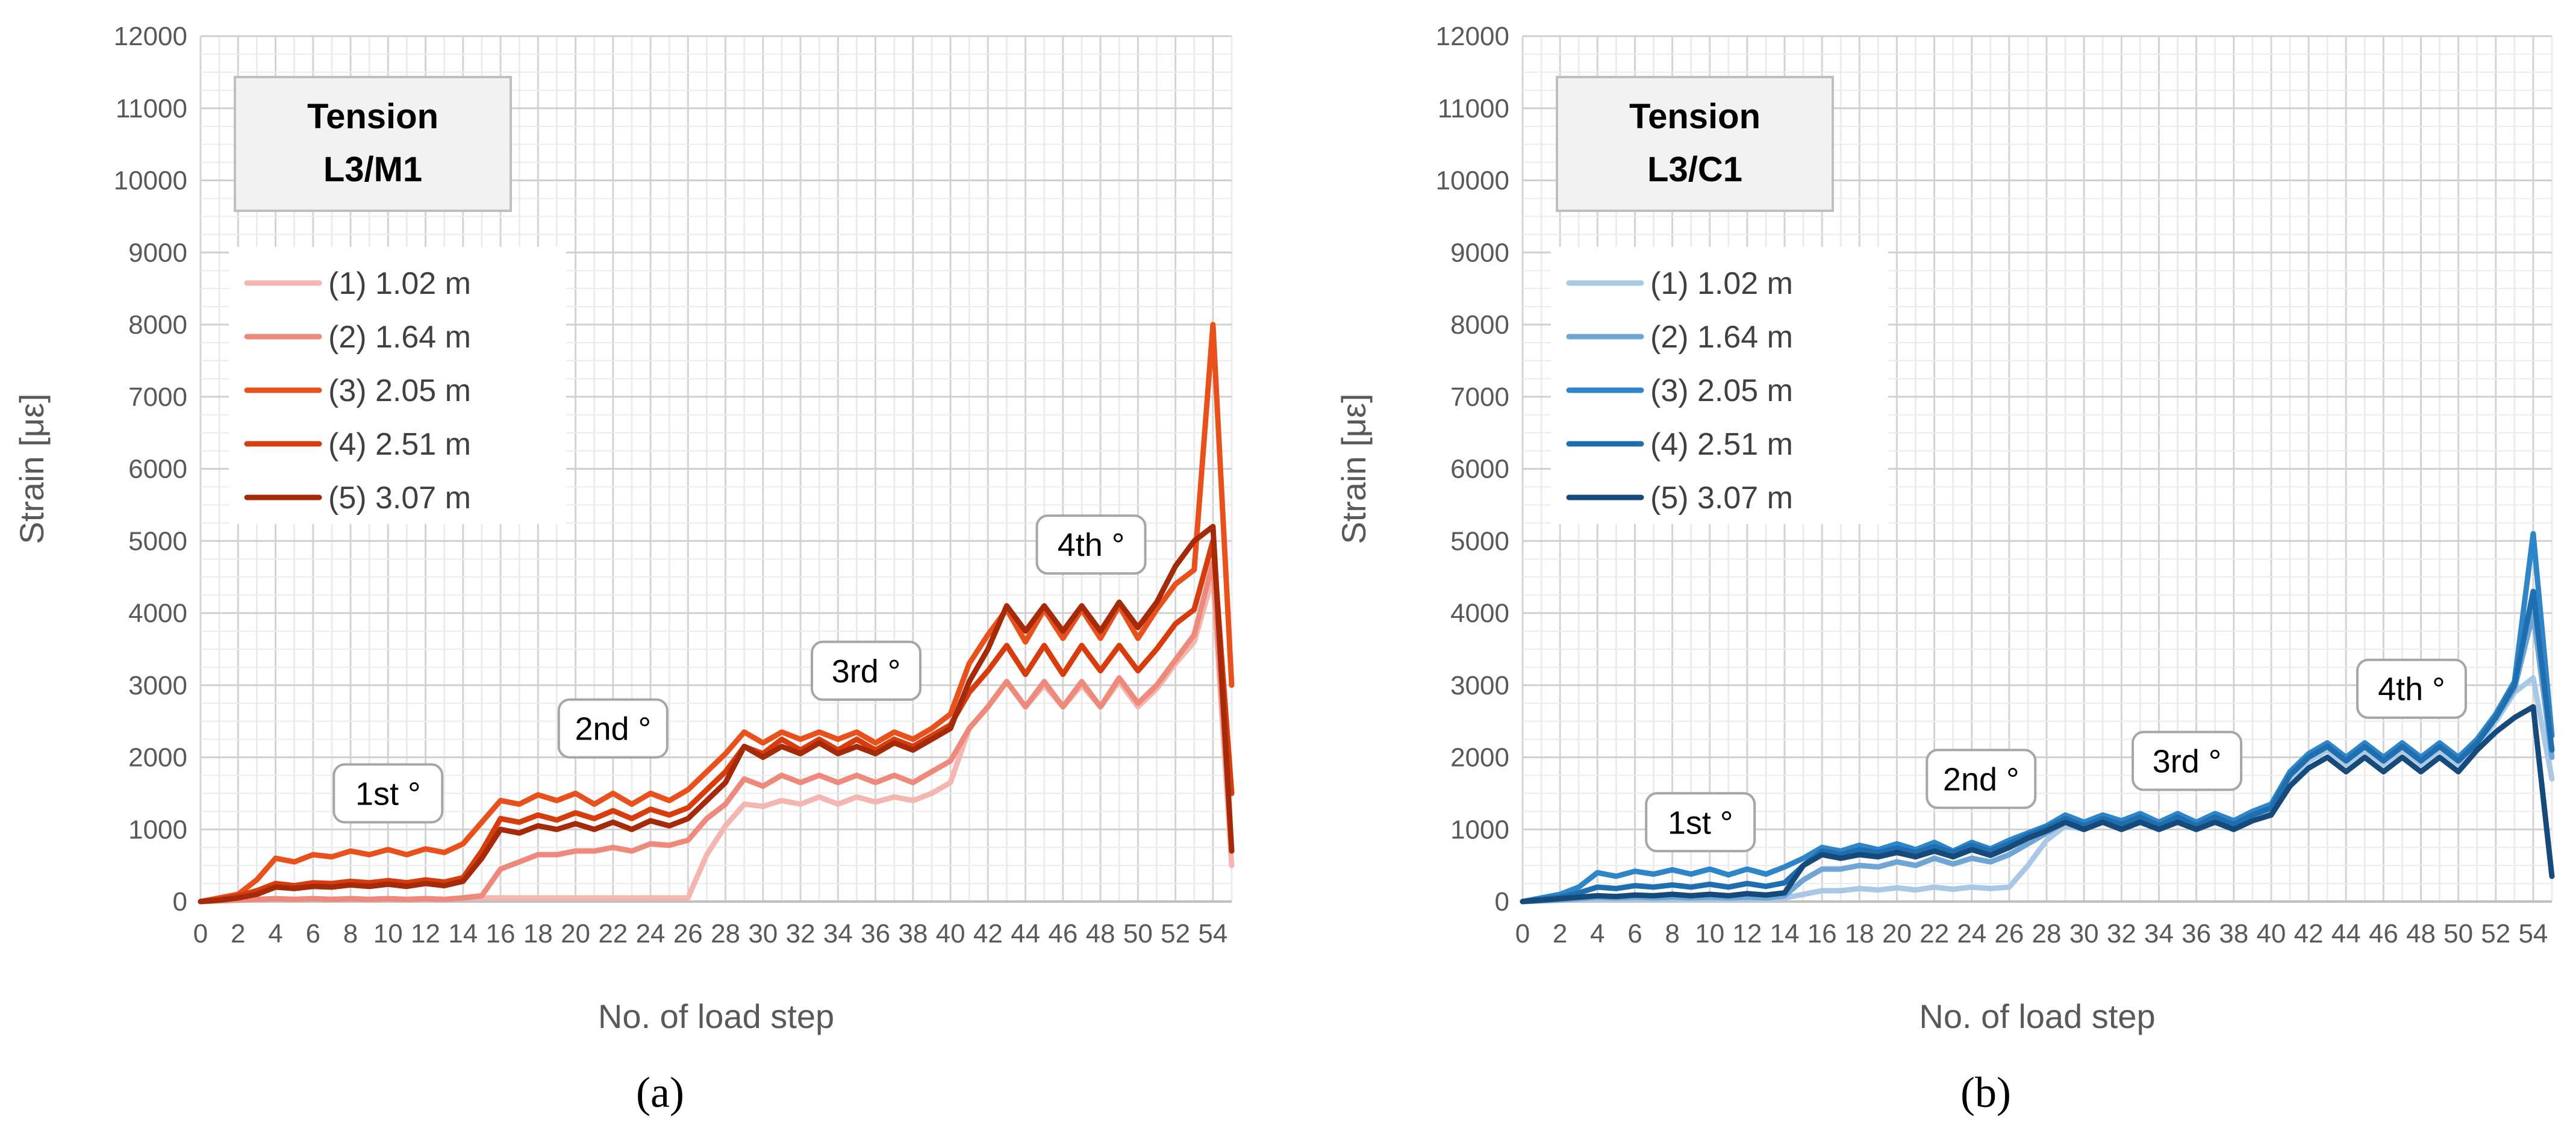 This screenshot has height=1137, width=2576. What do you see at coordinates (2037, 1016) in the screenshot?
I see `x-axis-title: No. of load step` at bounding box center [2037, 1016].